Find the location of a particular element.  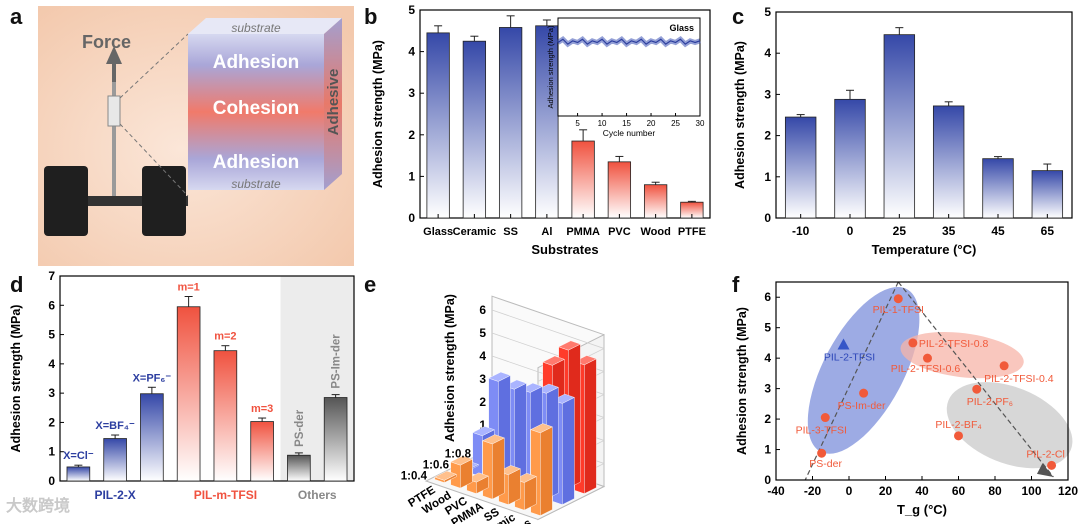

inset-x-tick-label: 5 is located at coordinates (577, 123).